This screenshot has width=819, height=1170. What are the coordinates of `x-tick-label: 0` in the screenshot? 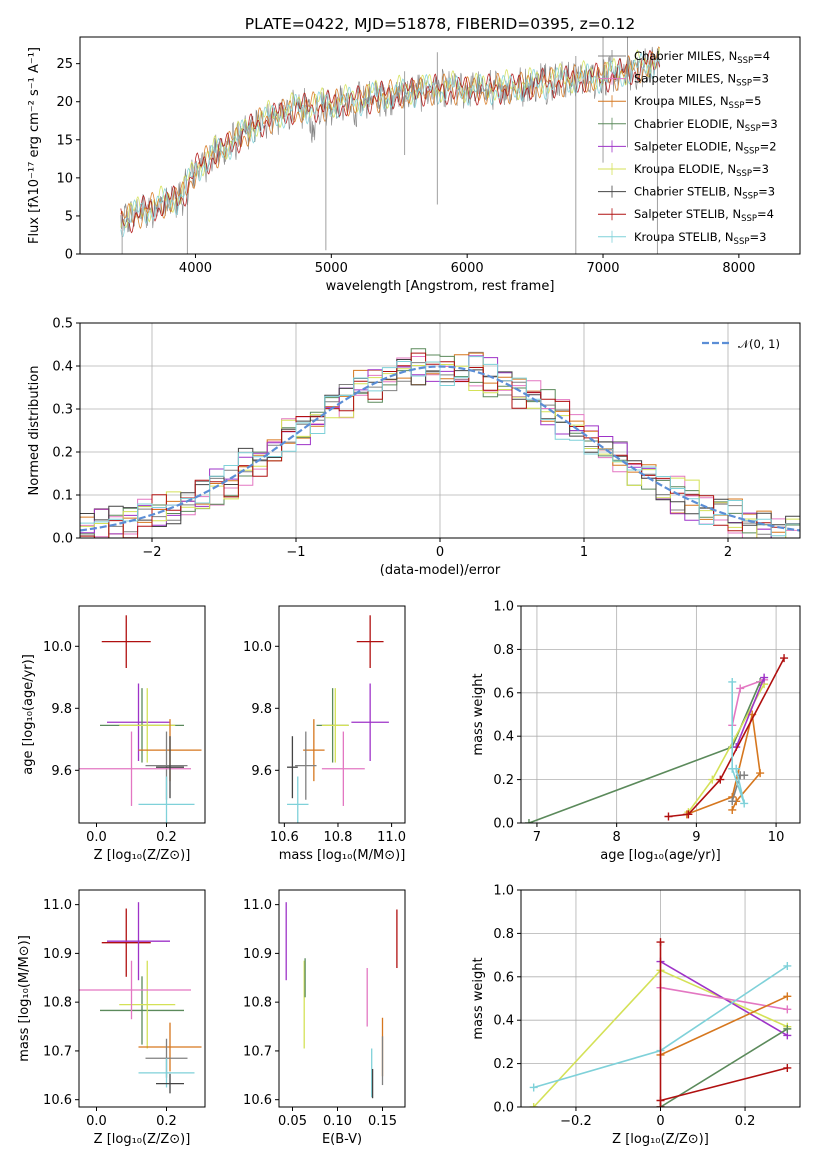 It's located at (660, 1121).